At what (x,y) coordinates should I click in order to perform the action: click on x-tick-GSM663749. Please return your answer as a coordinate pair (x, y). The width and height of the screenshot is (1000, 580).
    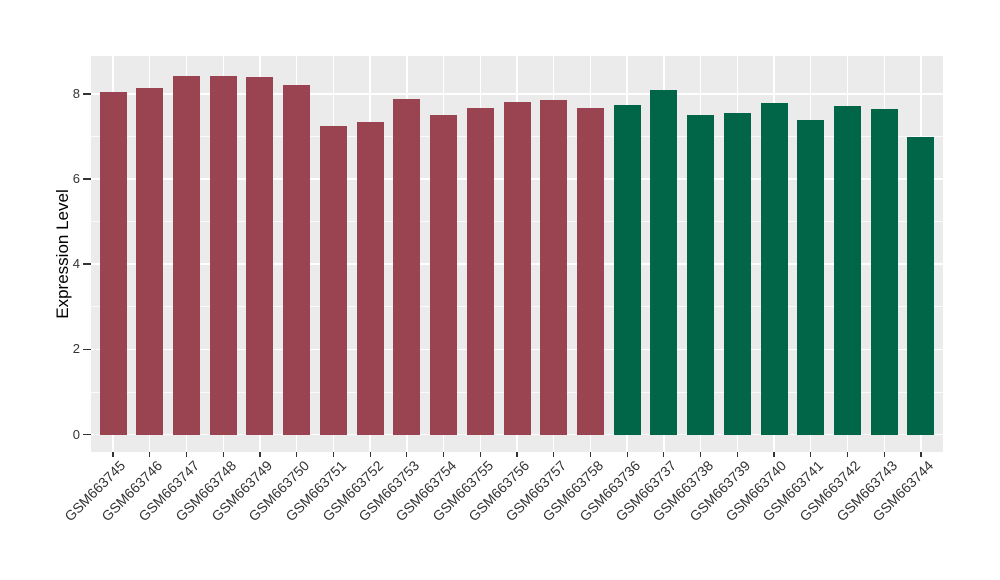
    Looking at the image, I should click on (260, 454).